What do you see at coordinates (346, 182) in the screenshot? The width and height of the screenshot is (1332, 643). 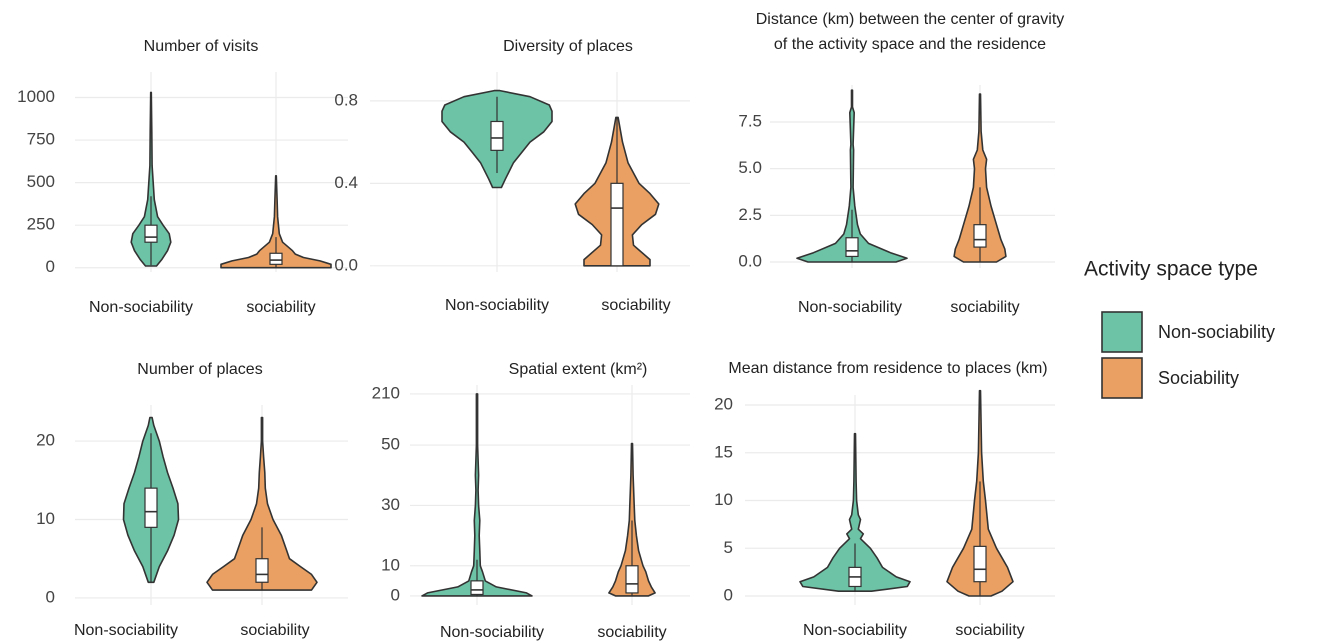 I see `y-tick-label: 0.4` at bounding box center [346, 182].